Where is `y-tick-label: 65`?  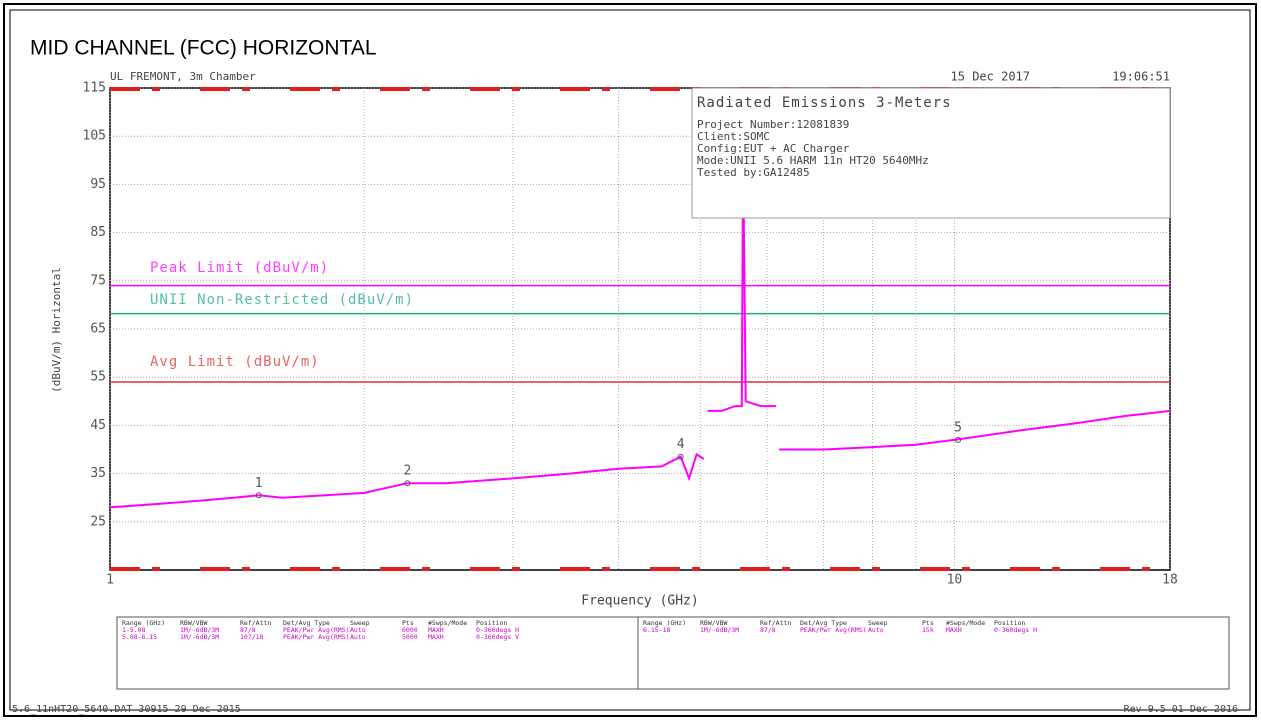
y-tick-label: 65 is located at coordinates (98, 329).